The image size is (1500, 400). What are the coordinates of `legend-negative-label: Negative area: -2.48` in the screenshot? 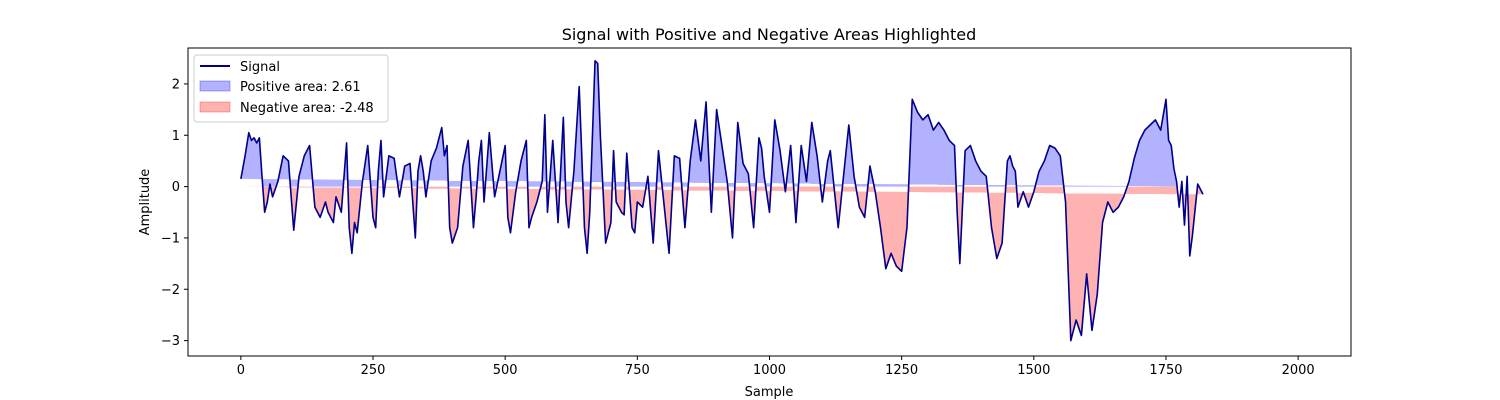 It's located at (307, 108).